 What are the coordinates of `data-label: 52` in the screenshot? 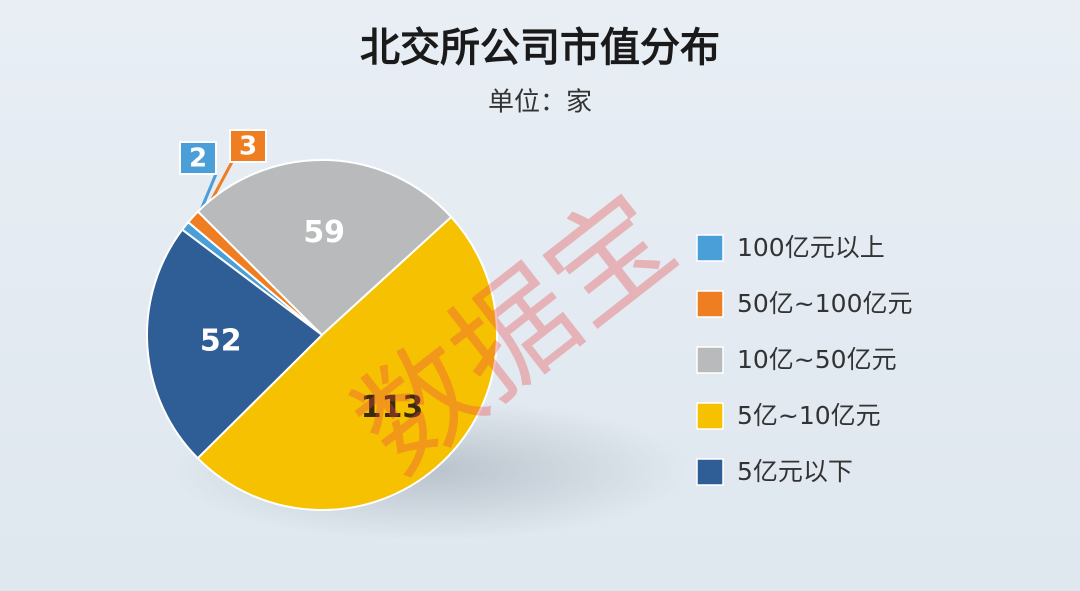 It's located at (221, 340).